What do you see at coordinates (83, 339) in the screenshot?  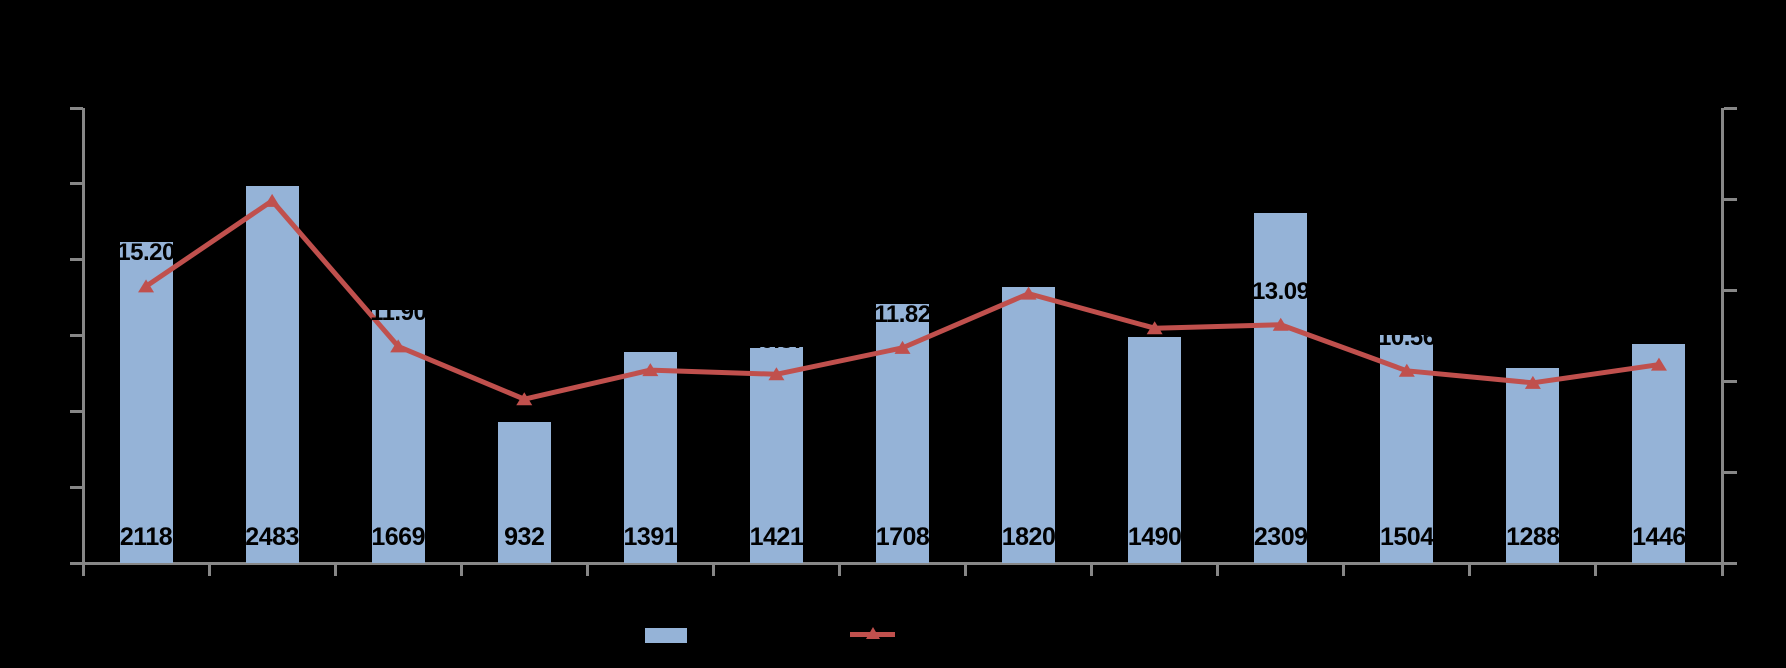 I see `y-axis-left` at bounding box center [83, 339].